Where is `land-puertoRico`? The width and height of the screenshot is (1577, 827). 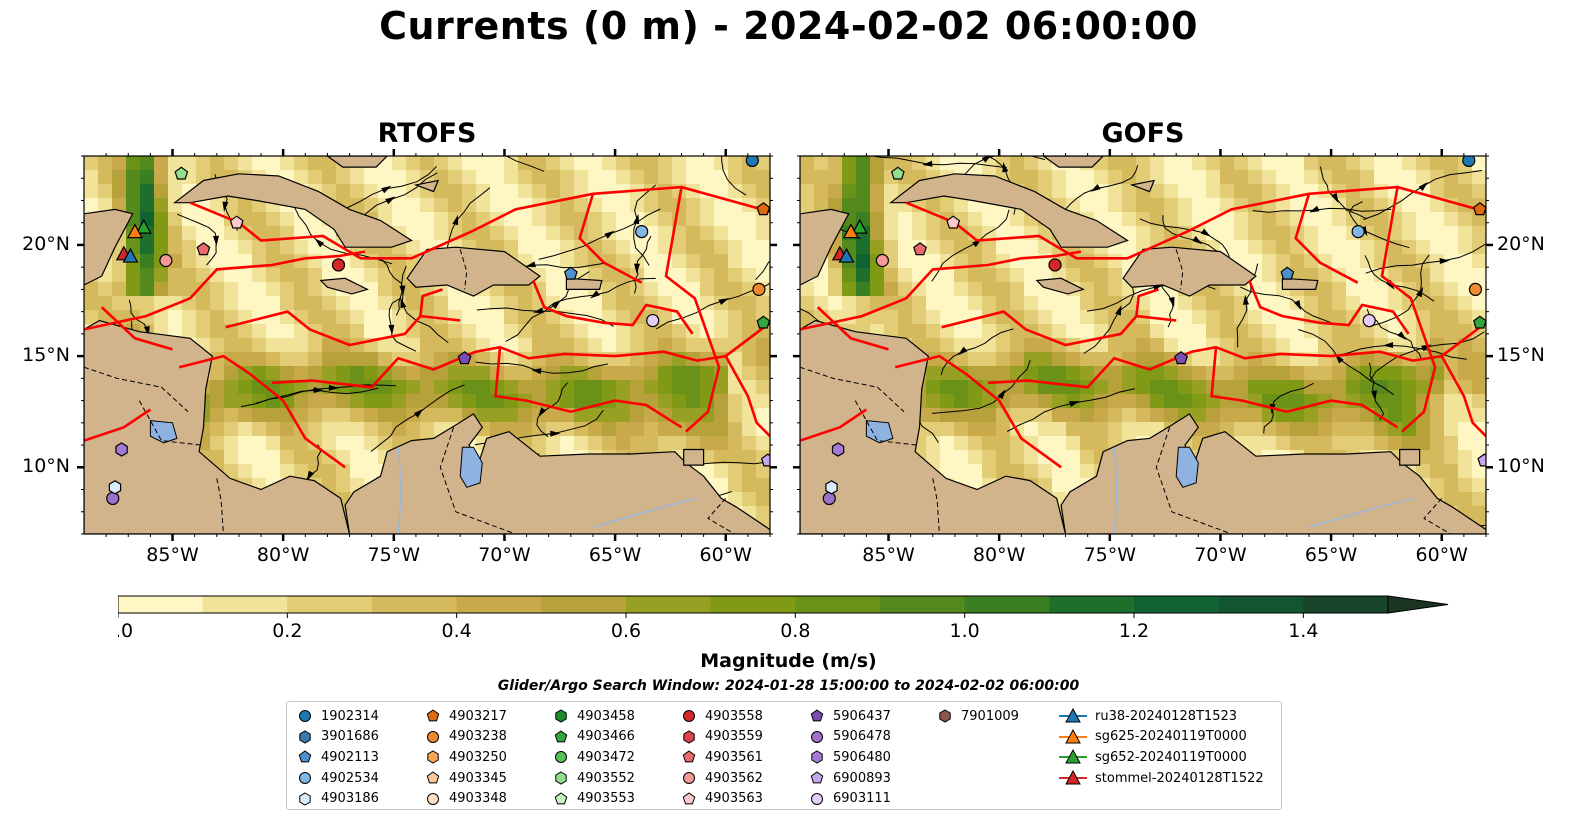
land-puertoRico is located at coordinates (584, 283).